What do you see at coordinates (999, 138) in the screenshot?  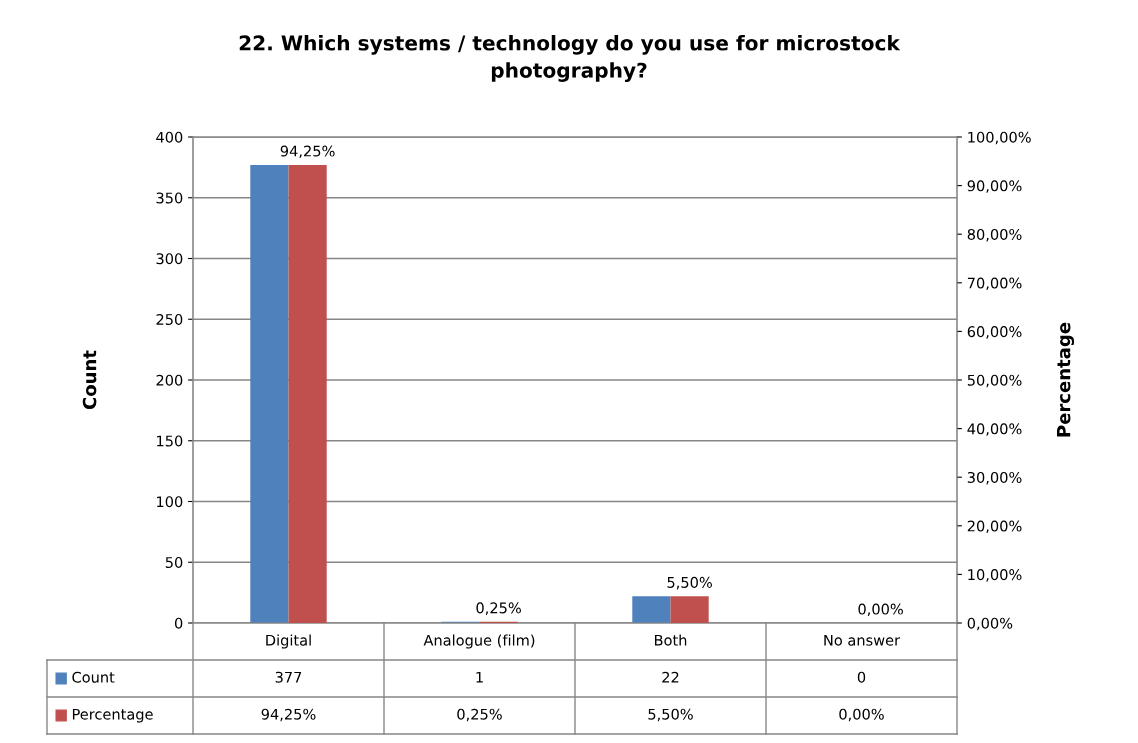 I see `y2-tick-label: 100,00%` at bounding box center [999, 138].